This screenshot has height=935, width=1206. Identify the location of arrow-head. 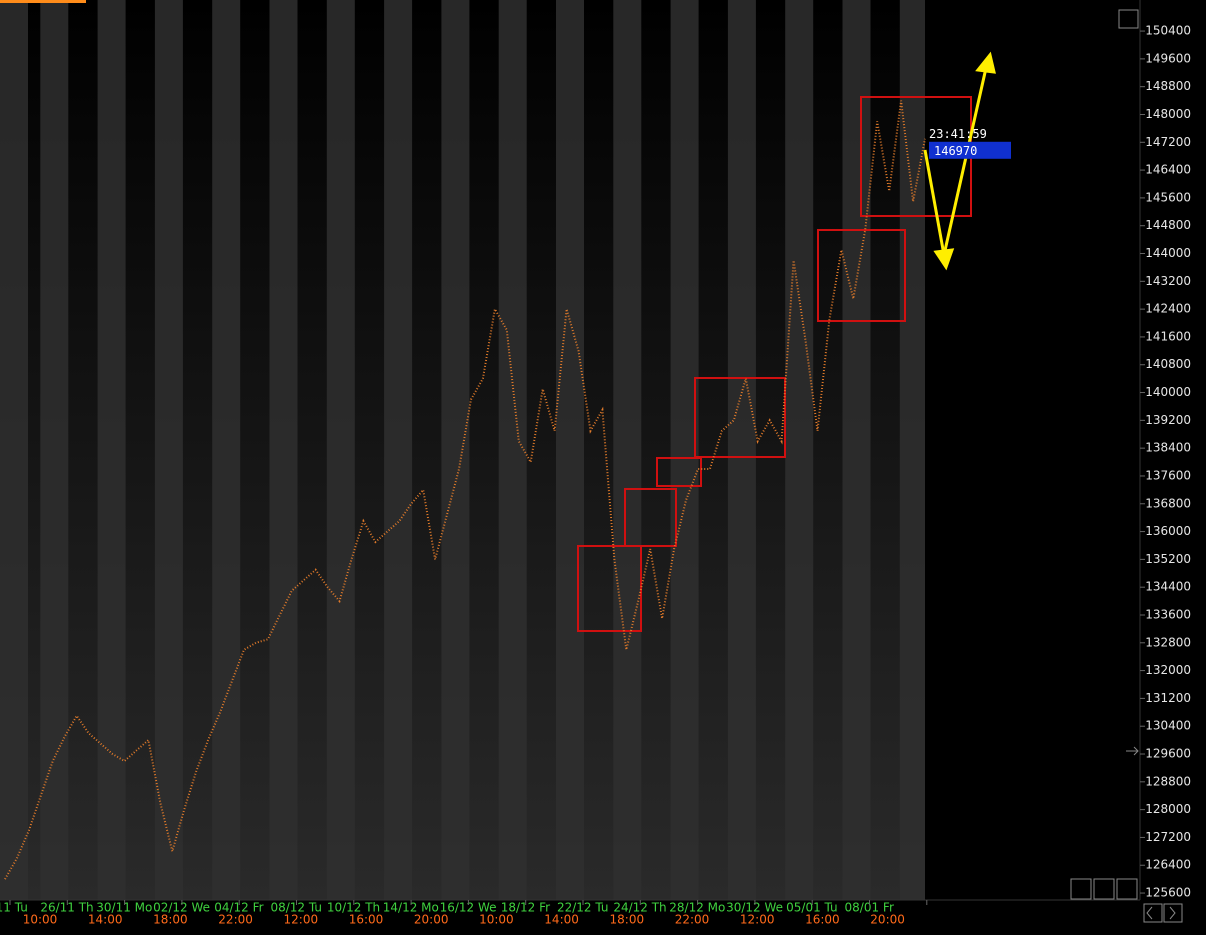
(985, 62).